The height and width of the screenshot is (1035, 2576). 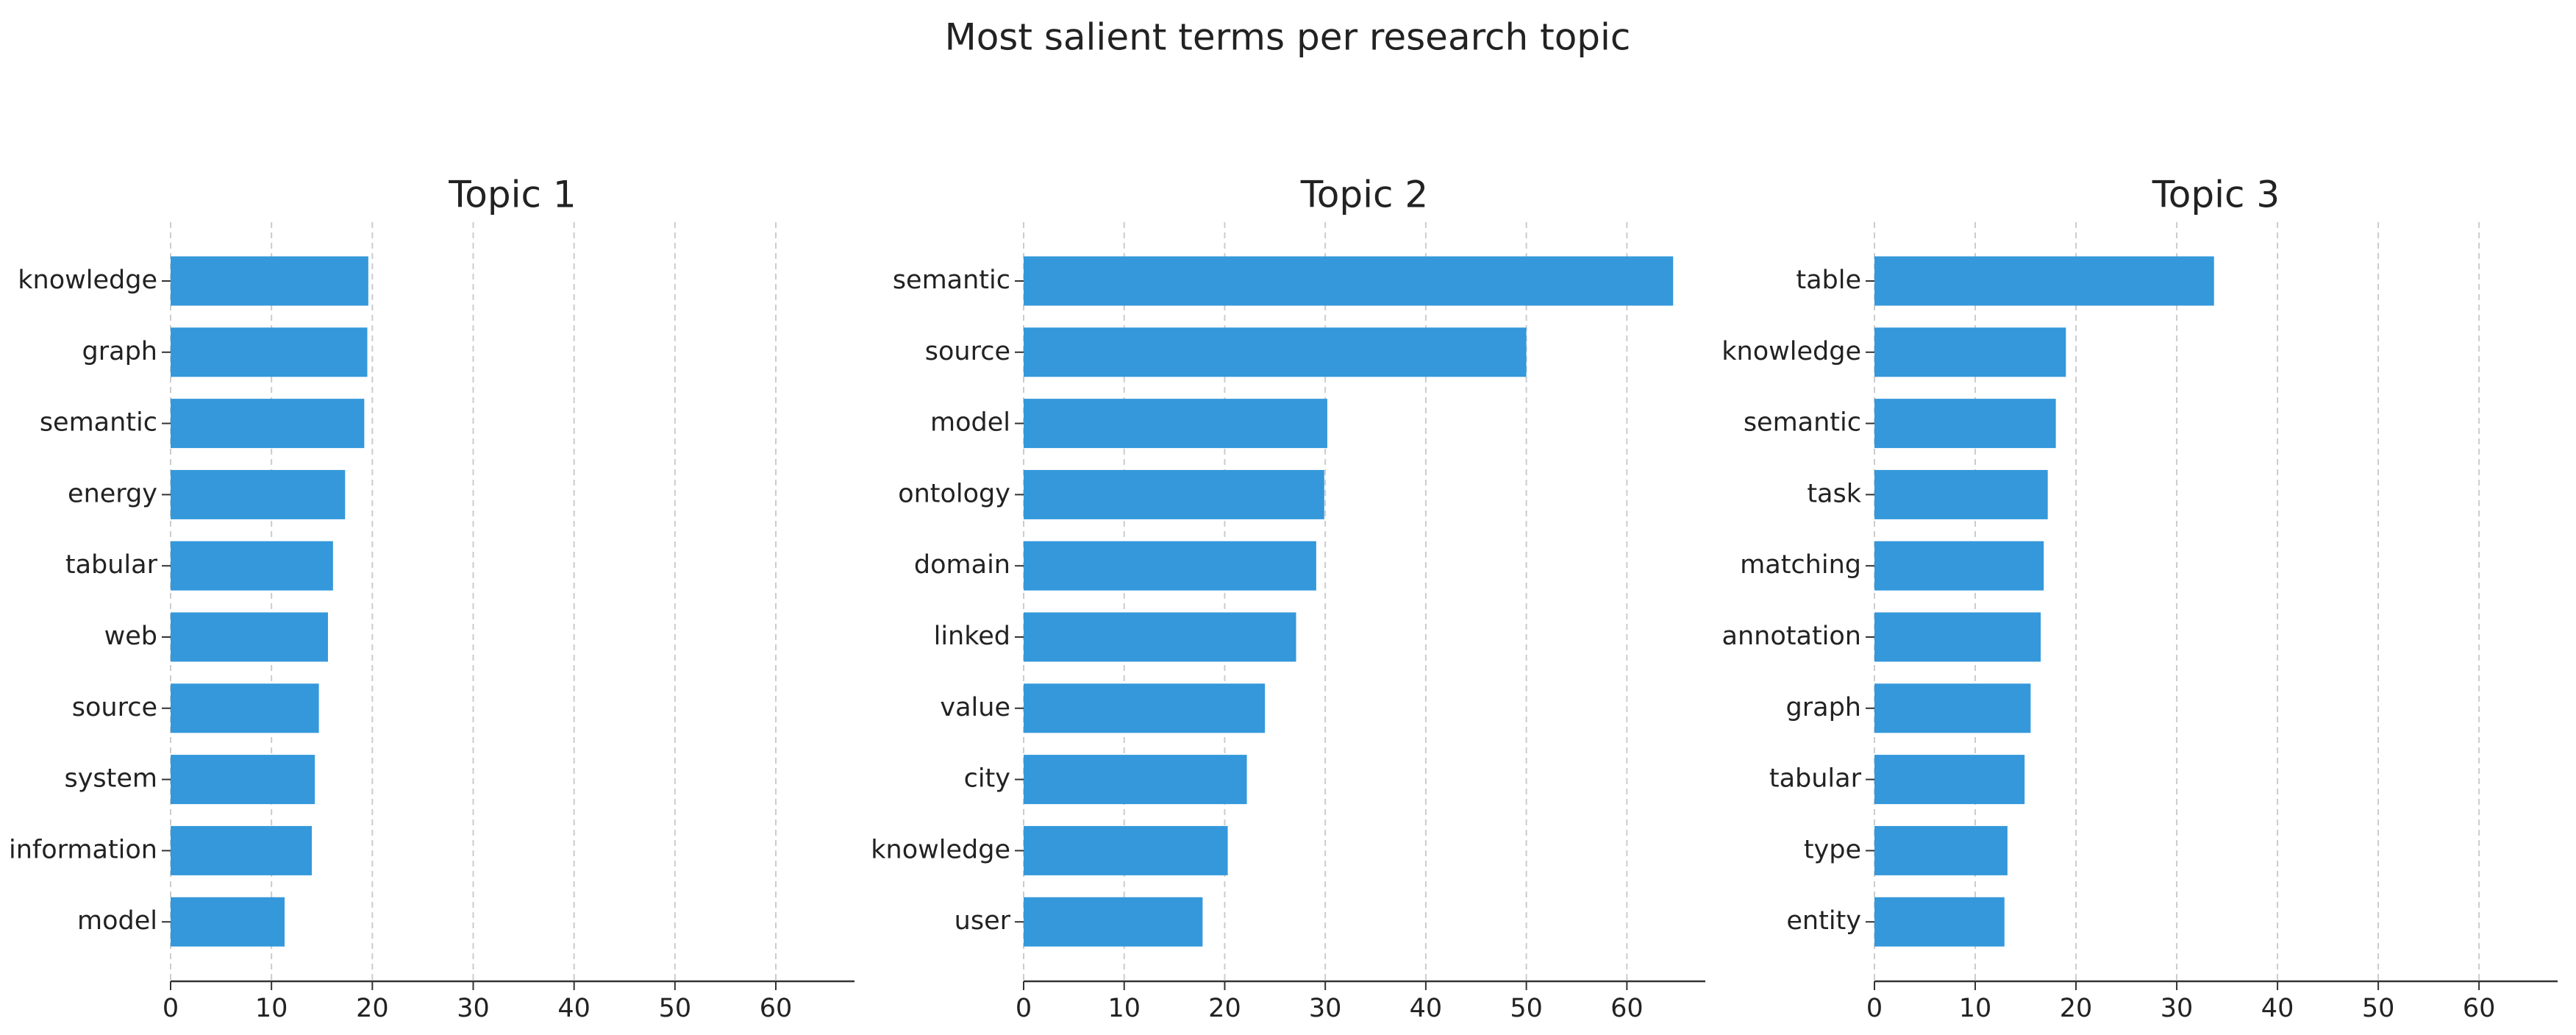 What do you see at coordinates (962, 565) in the screenshot?
I see `y-tick-label: domain` at bounding box center [962, 565].